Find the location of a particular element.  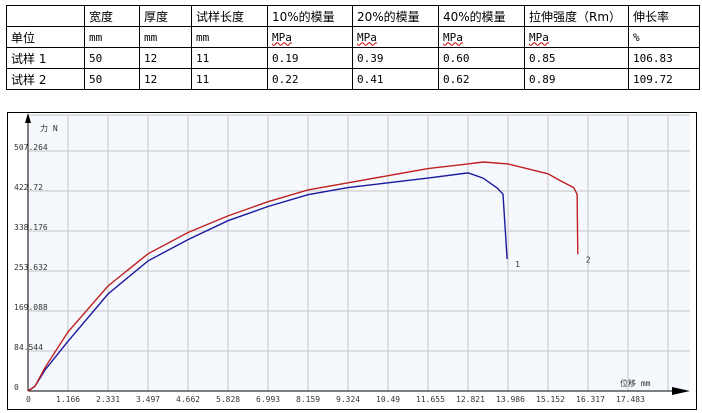

x-tick-label: 12.821 is located at coordinates (470, 399).